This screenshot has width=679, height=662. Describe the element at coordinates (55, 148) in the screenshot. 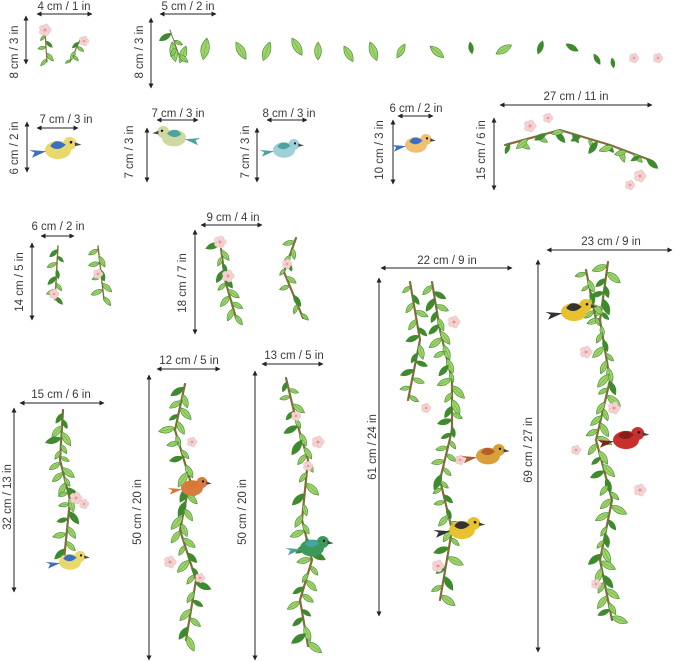

I see `bluetit-bird` at that location.